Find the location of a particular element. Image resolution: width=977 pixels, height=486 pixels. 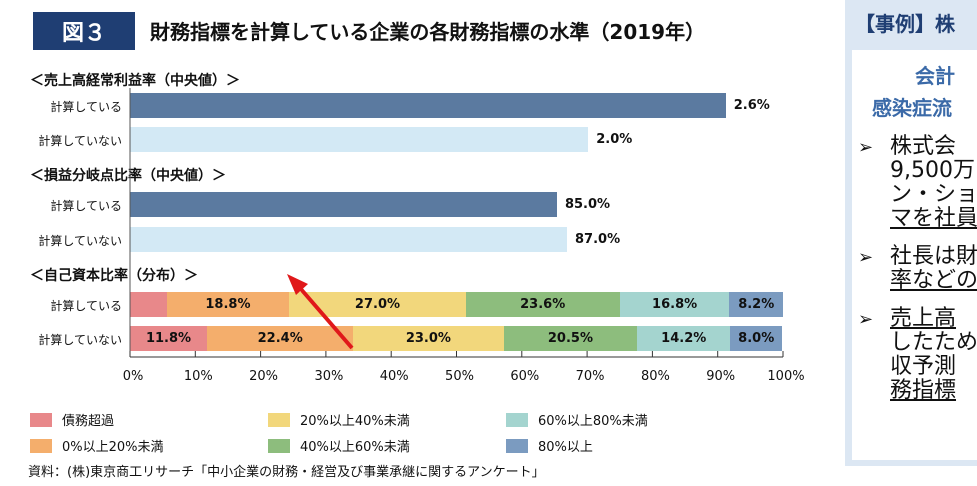

x-tick-label: 80% is located at coordinates (655, 376).